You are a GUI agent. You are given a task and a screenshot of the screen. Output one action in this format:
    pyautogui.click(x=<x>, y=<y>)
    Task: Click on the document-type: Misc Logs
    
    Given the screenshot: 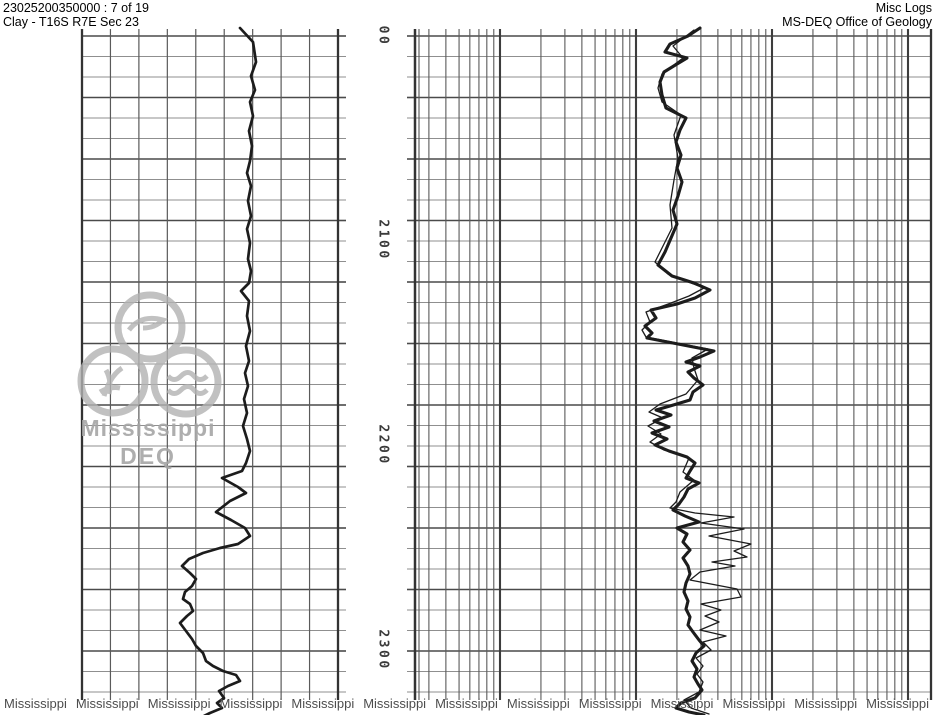 What is the action you would take?
    pyautogui.click(x=903, y=8)
    